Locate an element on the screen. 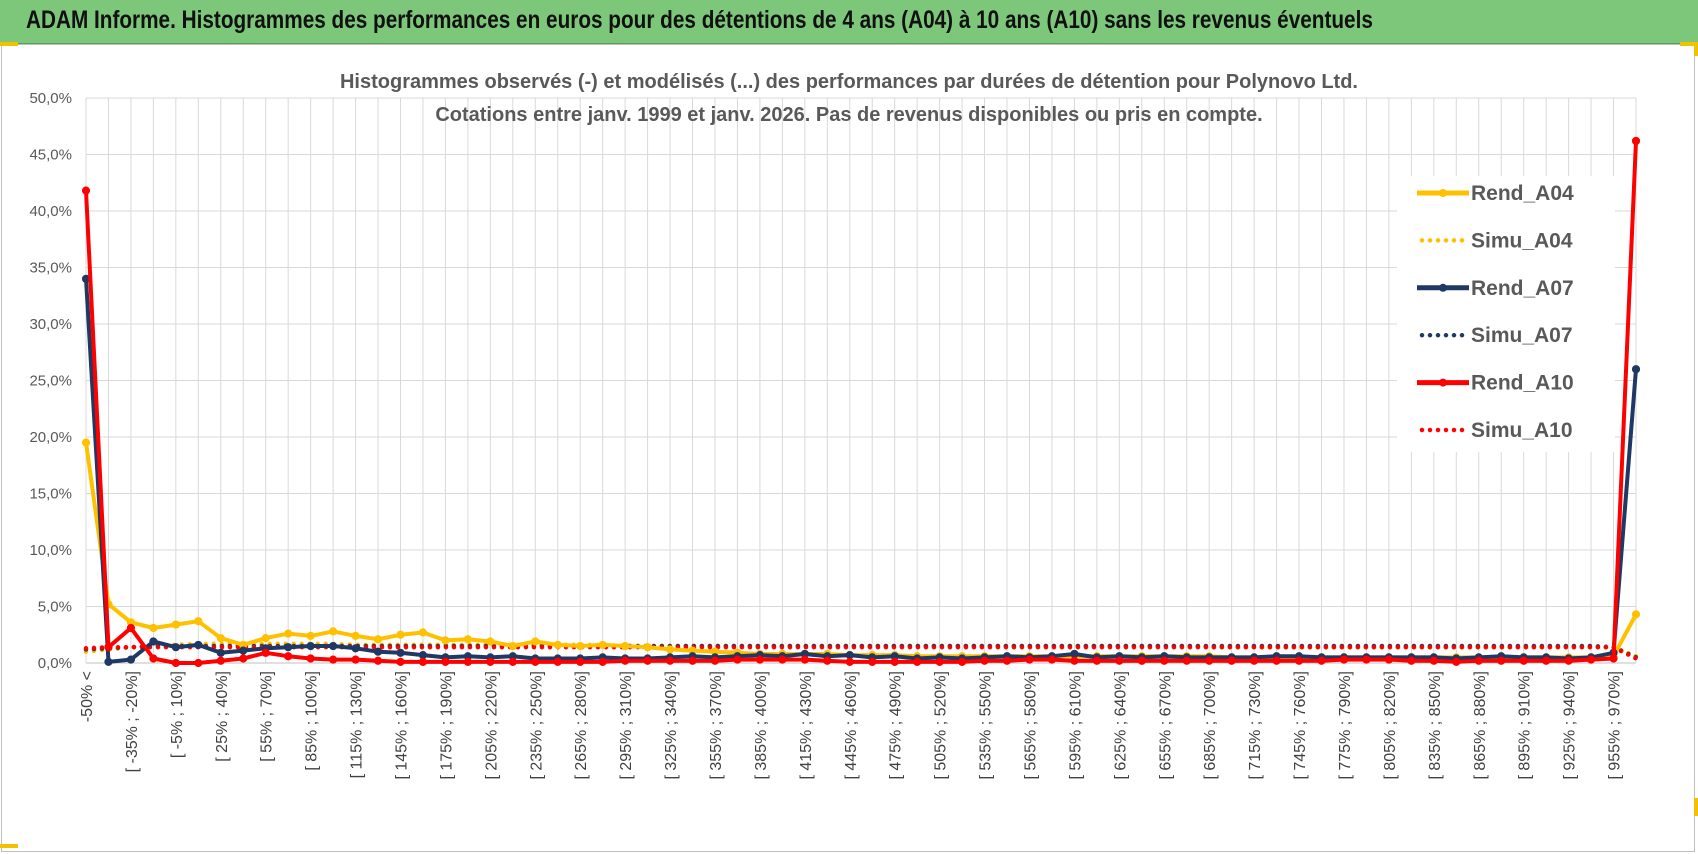  x-tick-label: [ 685% ; 700%] is located at coordinates (1210, 725).